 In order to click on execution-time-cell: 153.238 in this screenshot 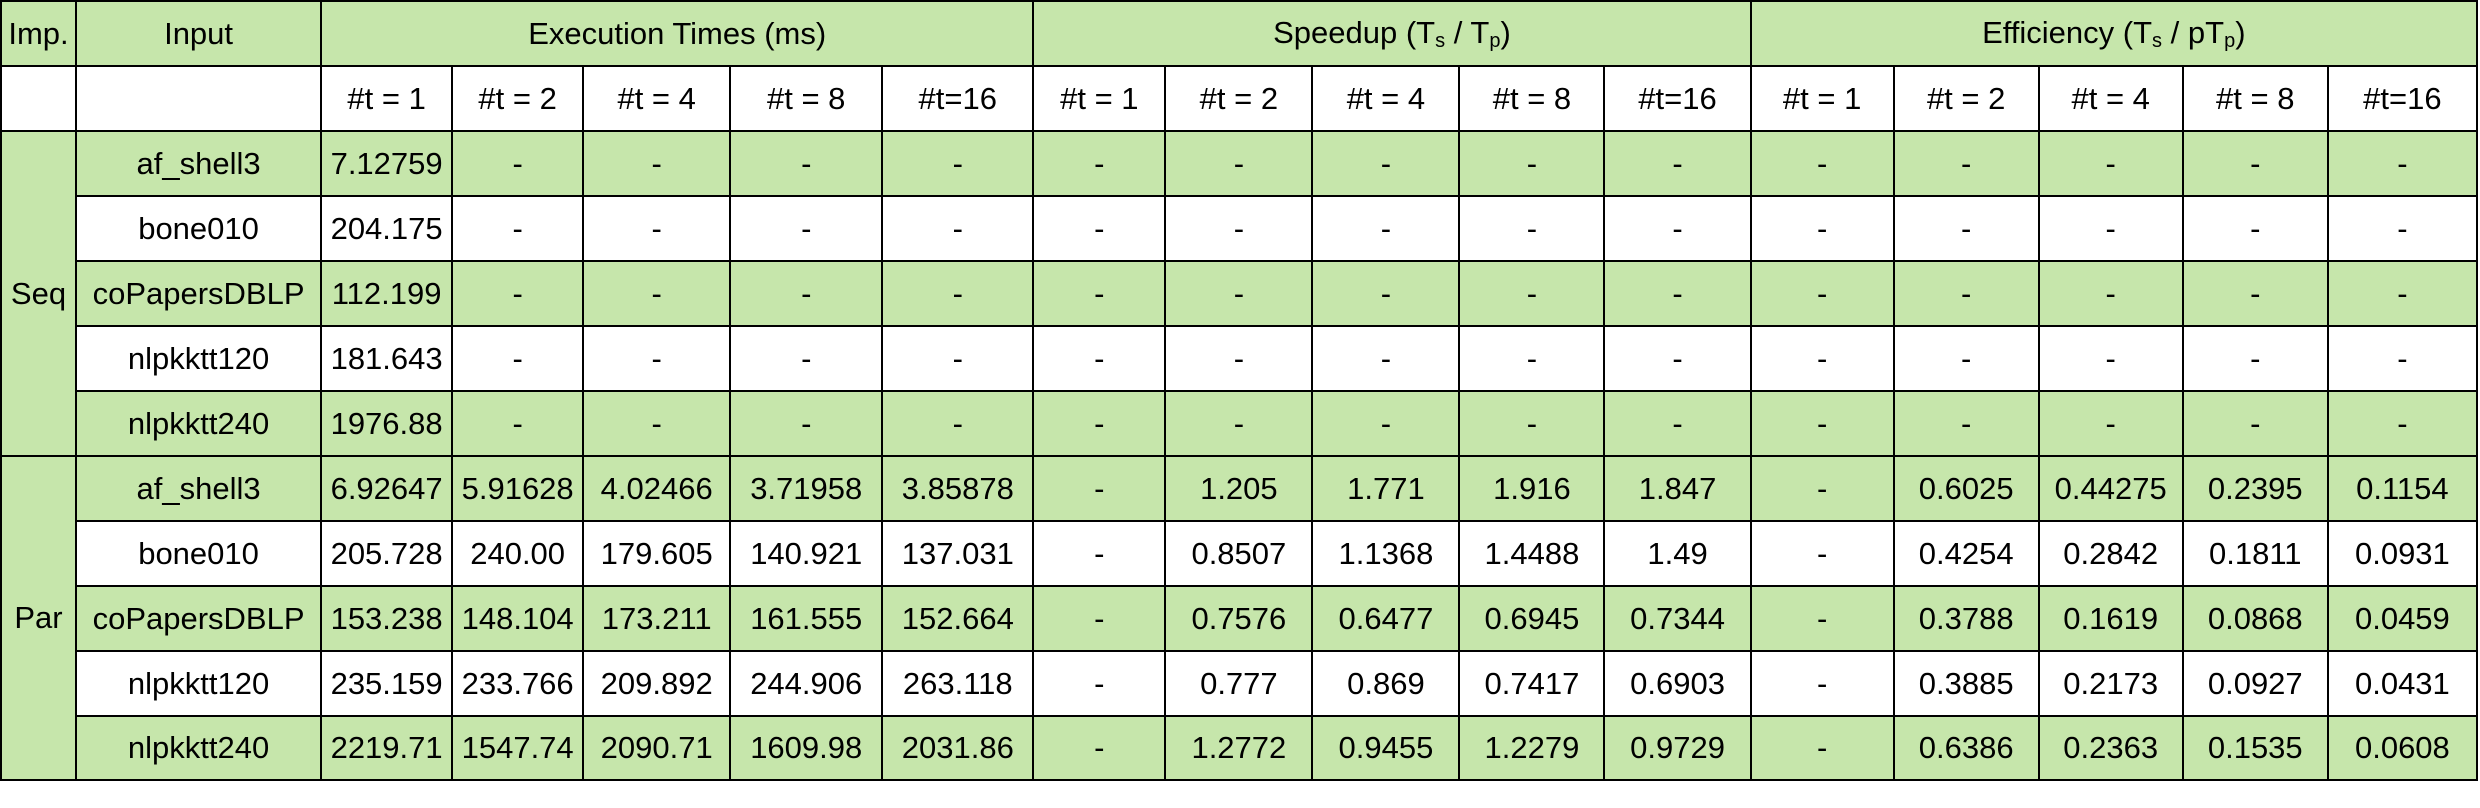, I will do `click(387, 618)`.